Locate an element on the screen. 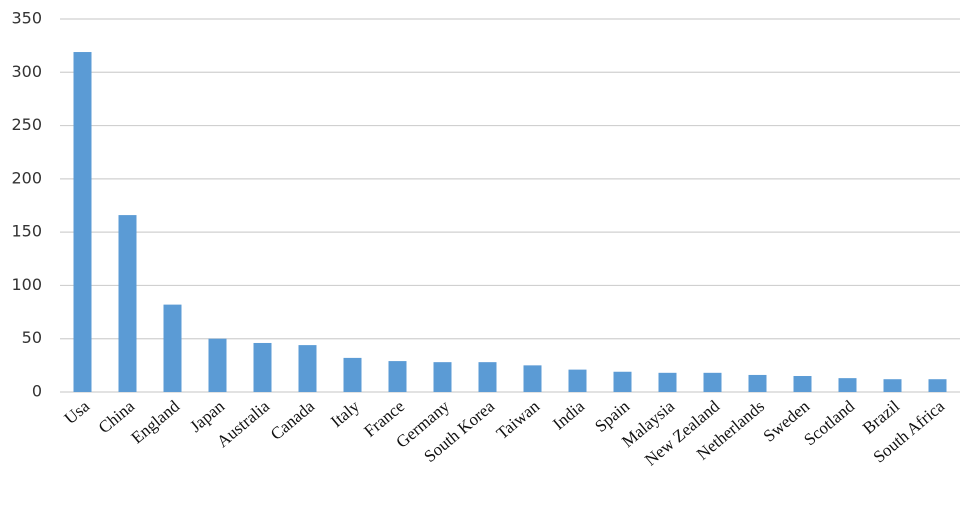 The height and width of the screenshot is (517, 970). y-tick-label: 50 is located at coordinates (32, 337).